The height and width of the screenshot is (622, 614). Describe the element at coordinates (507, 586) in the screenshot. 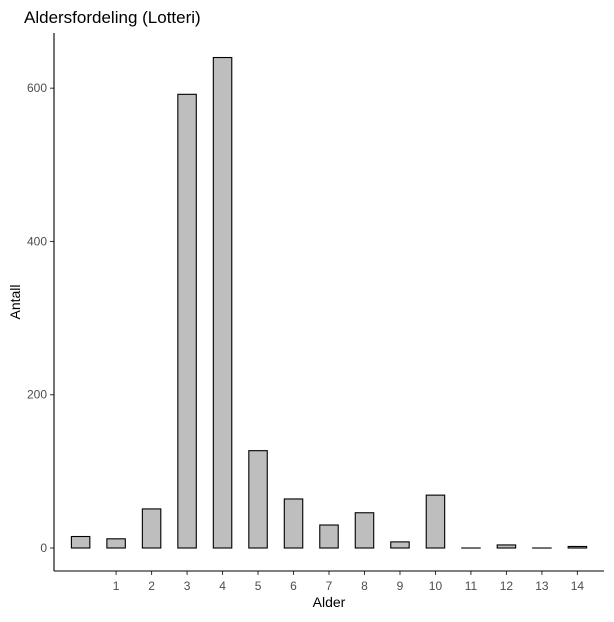

I see `x-tick-label: 12` at that location.